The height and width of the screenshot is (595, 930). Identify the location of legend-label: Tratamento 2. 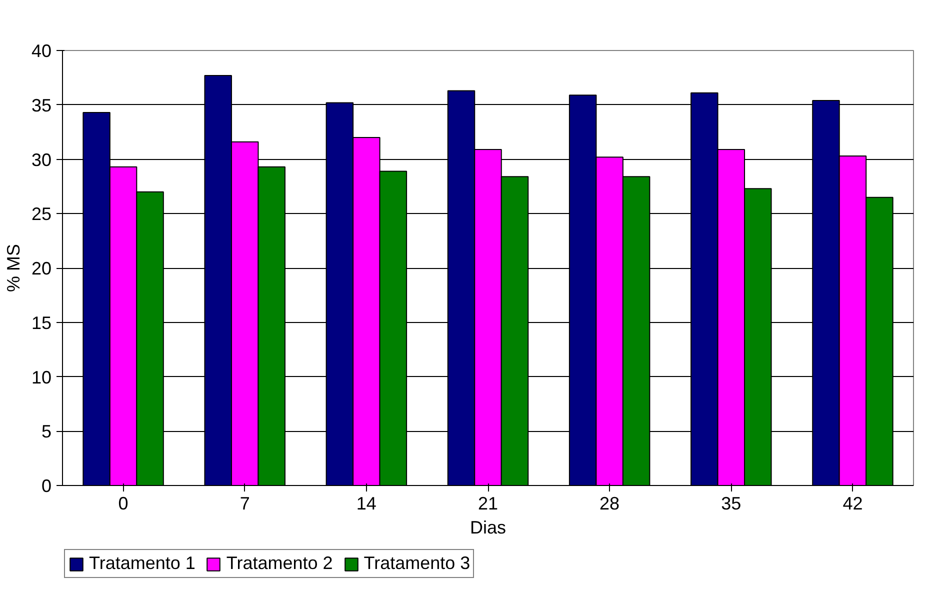
(279, 563).